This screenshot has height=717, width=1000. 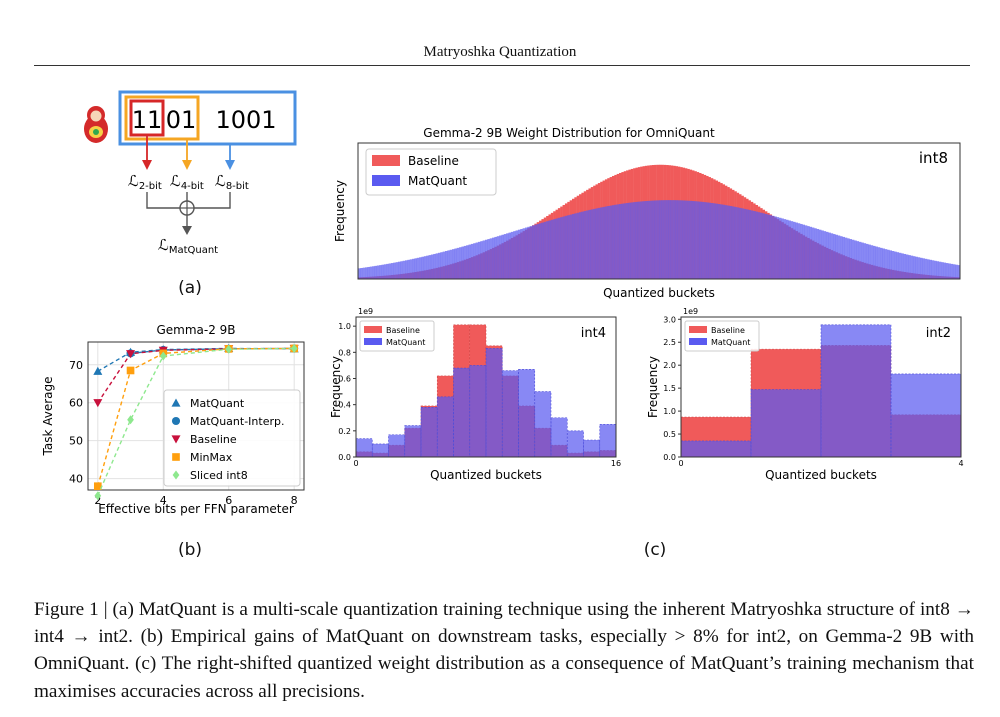 What do you see at coordinates (147, 120) in the screenshot?
I see `bits-2: 11` at bounding box center [147, 120].